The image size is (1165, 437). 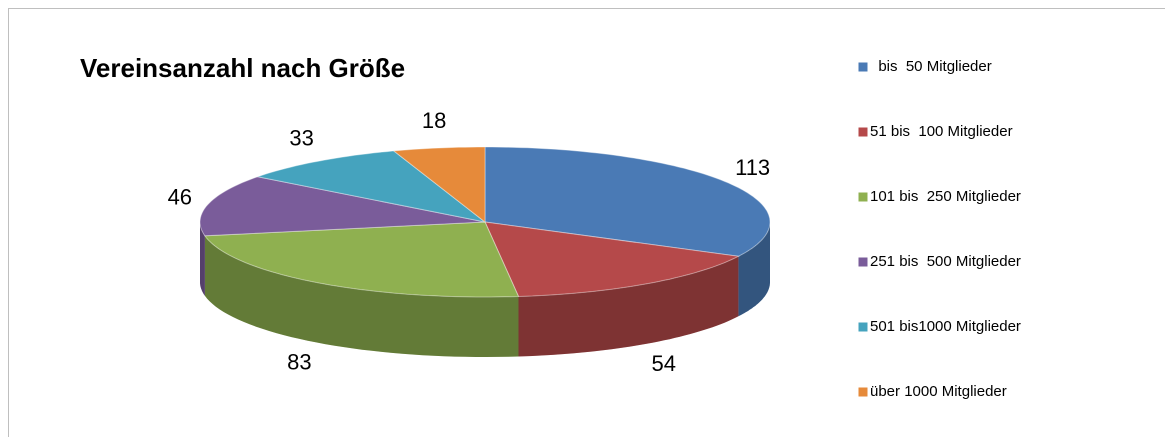 What do you see at coordinates (945, 196) in the screenshot?
I see `legend-label: 101 bis 250 Mitglieder` at bounding box center [945, 196].